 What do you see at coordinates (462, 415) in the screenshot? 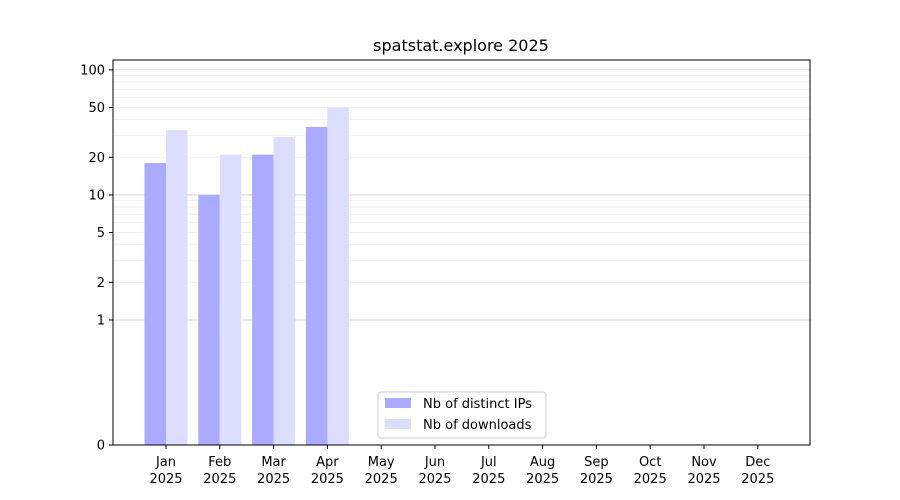
I see `legend: Nb of distinct IPs Nb of downloads` at bounding box center [462, 415].